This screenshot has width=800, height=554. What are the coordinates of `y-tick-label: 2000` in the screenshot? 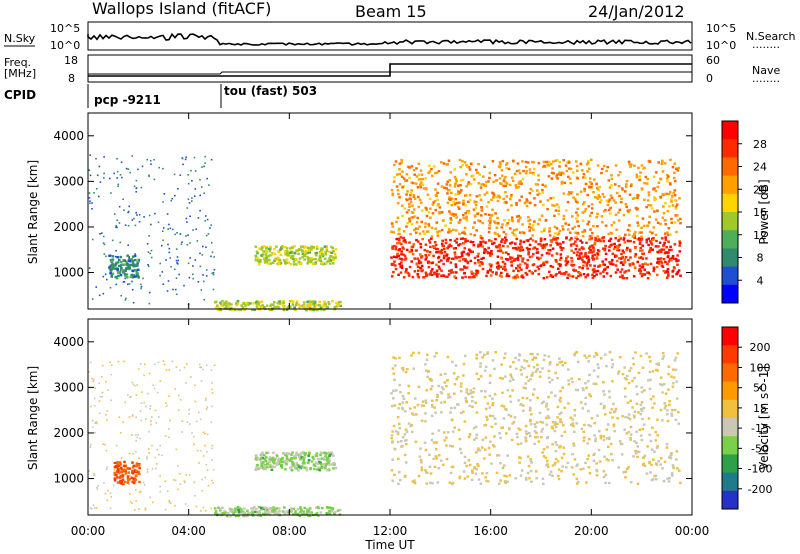 It's located at (68, 227).